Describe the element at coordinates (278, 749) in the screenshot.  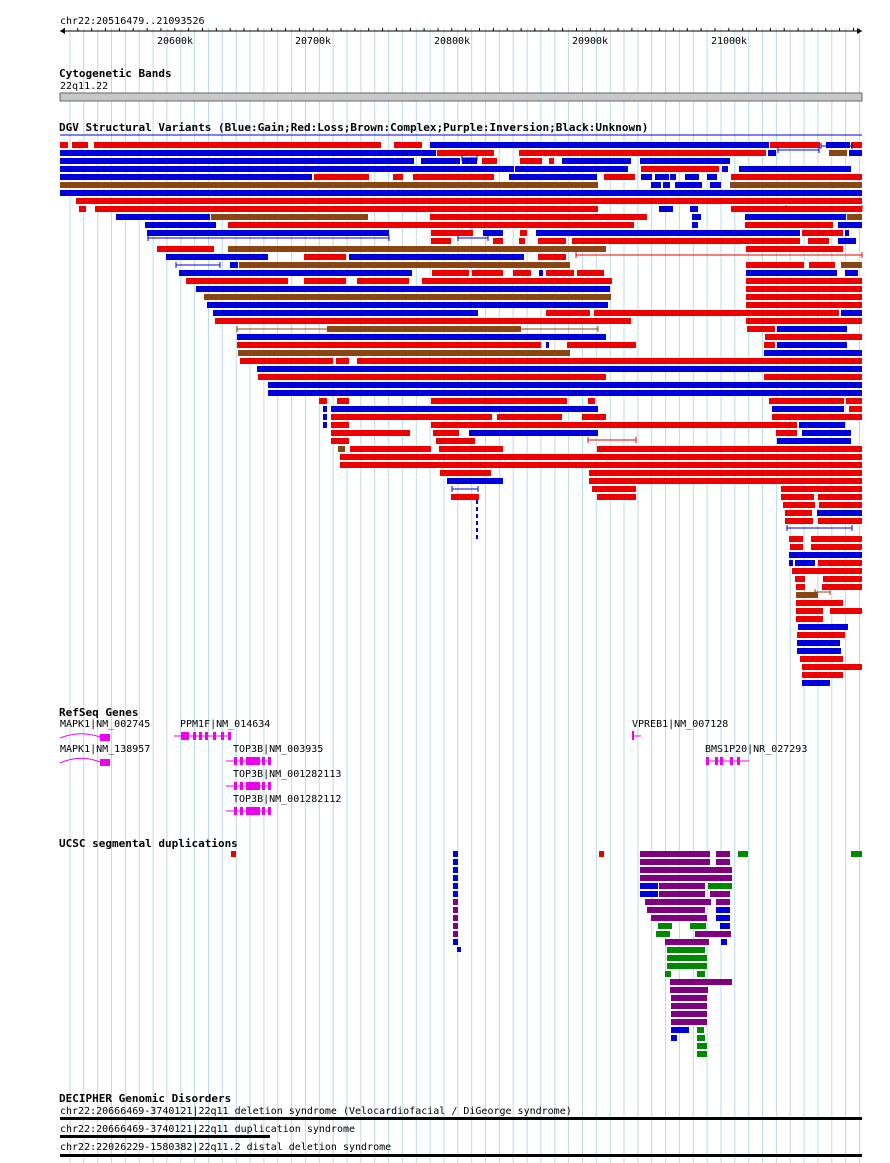
I see `gene-label: TOP3B|NM_003935` at that location.